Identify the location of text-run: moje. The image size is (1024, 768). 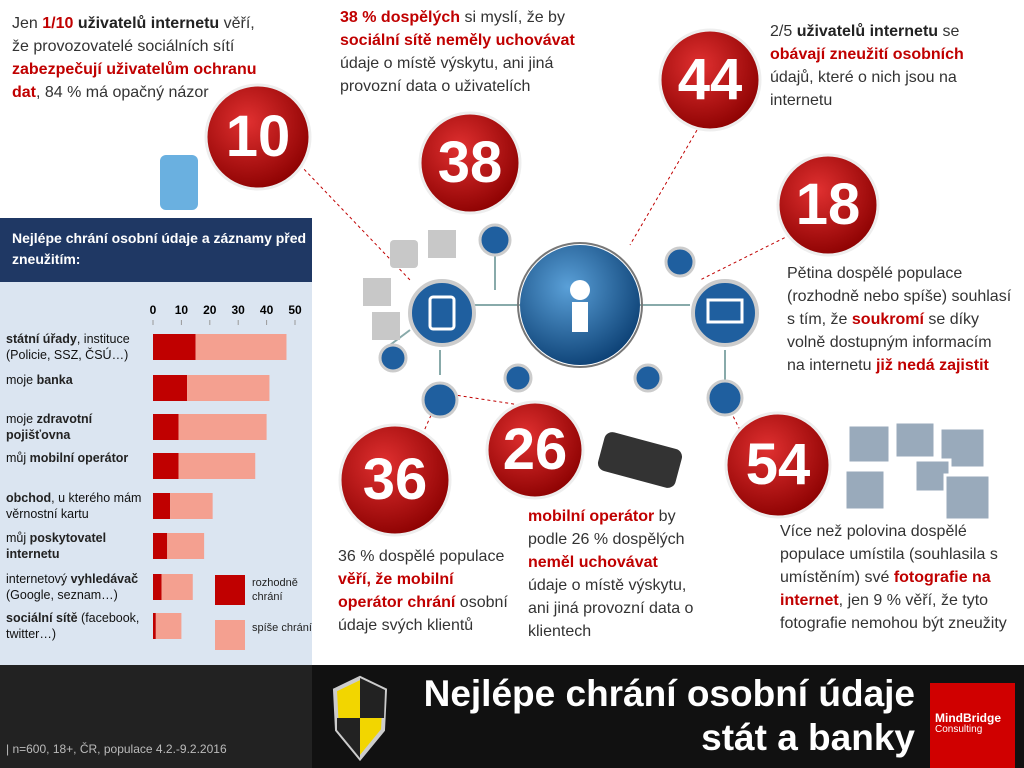
(21, 380).